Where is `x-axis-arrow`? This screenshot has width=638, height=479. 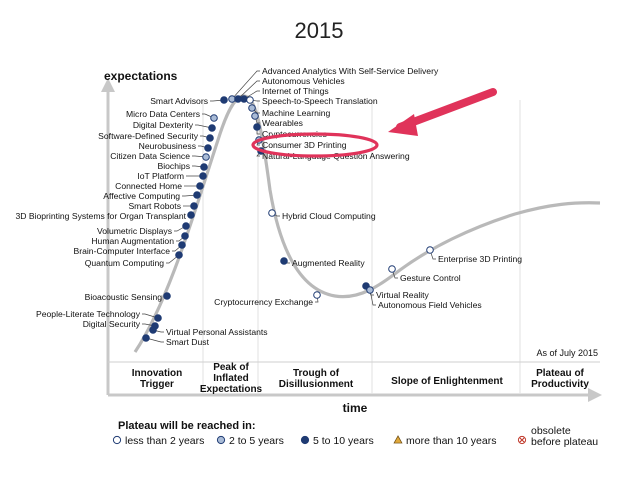 x-axis-arrow is located at coordinates (595, 395).